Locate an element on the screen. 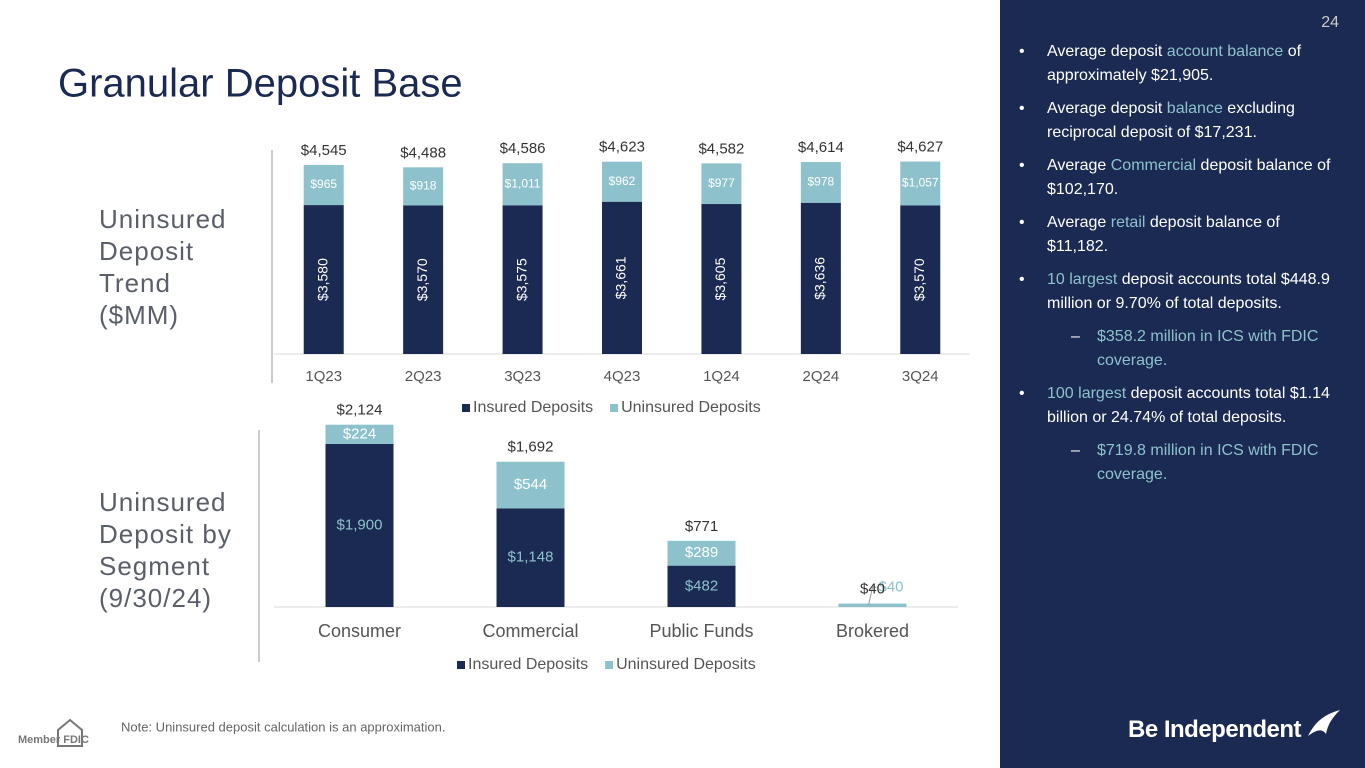 The image size is (1365, 768). side-label: Uninsured Deposit Trend ($MM) is located at coordinates (163, 267).